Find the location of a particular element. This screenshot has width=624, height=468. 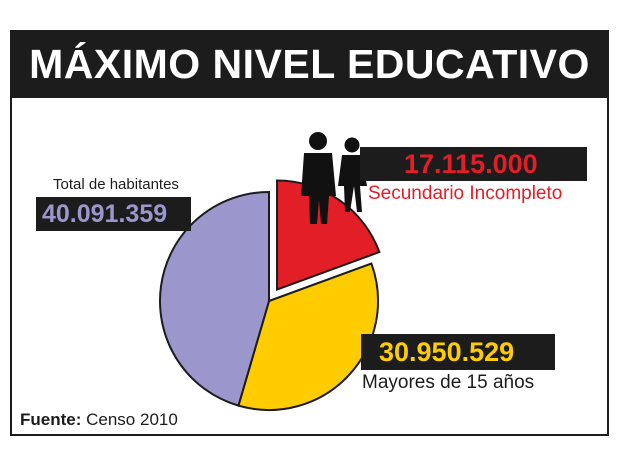

mayores-de-15-value: 30.950.529 is located at coordinates (458, 352).